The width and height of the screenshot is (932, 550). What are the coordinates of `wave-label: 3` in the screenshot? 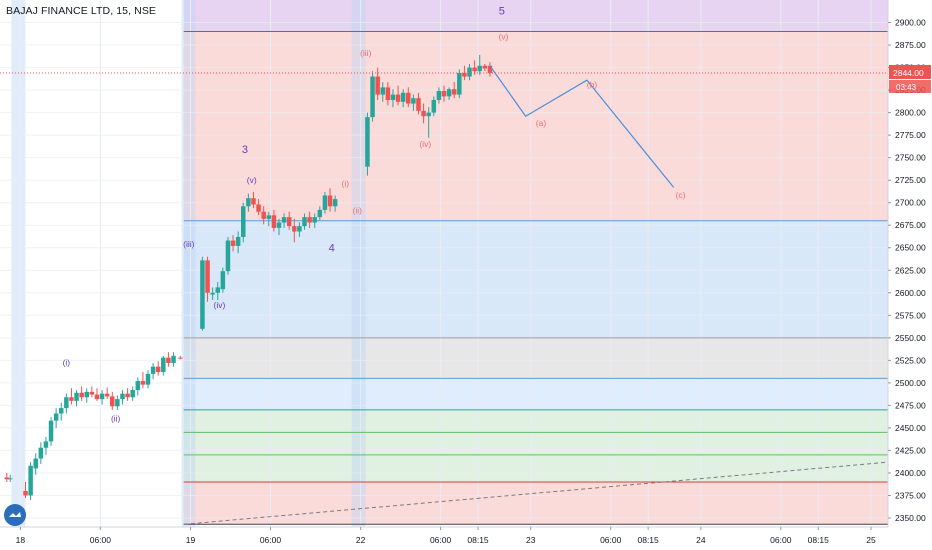 It's located at (245, 150).